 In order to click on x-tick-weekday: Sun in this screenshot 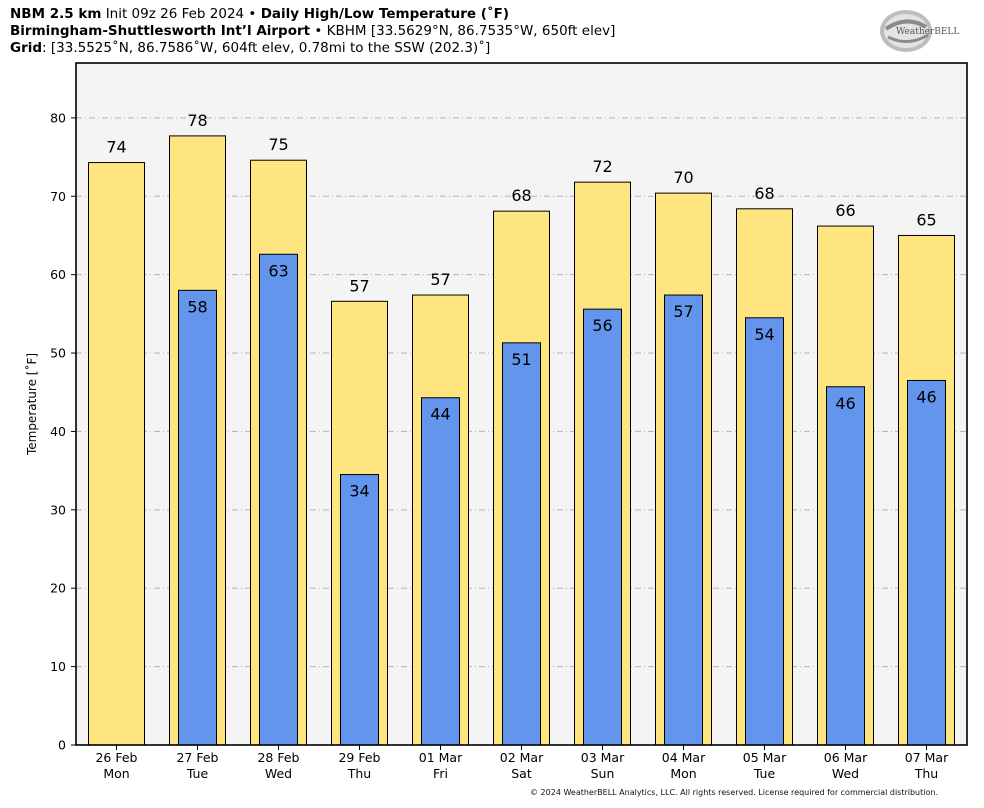, I will do `click(603, 773)`.